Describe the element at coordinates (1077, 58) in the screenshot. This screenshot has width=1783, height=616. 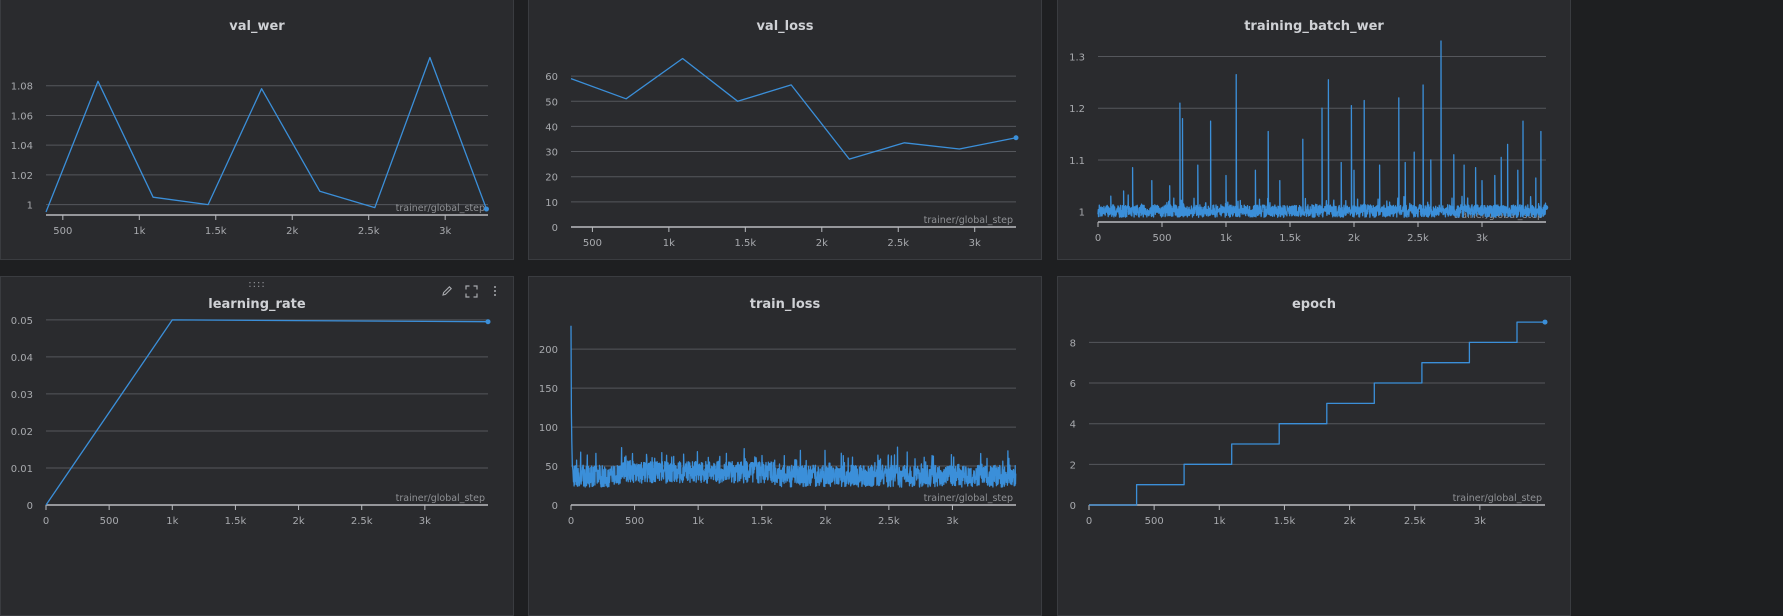
I see `y-tick-label: 1.3` at that location.